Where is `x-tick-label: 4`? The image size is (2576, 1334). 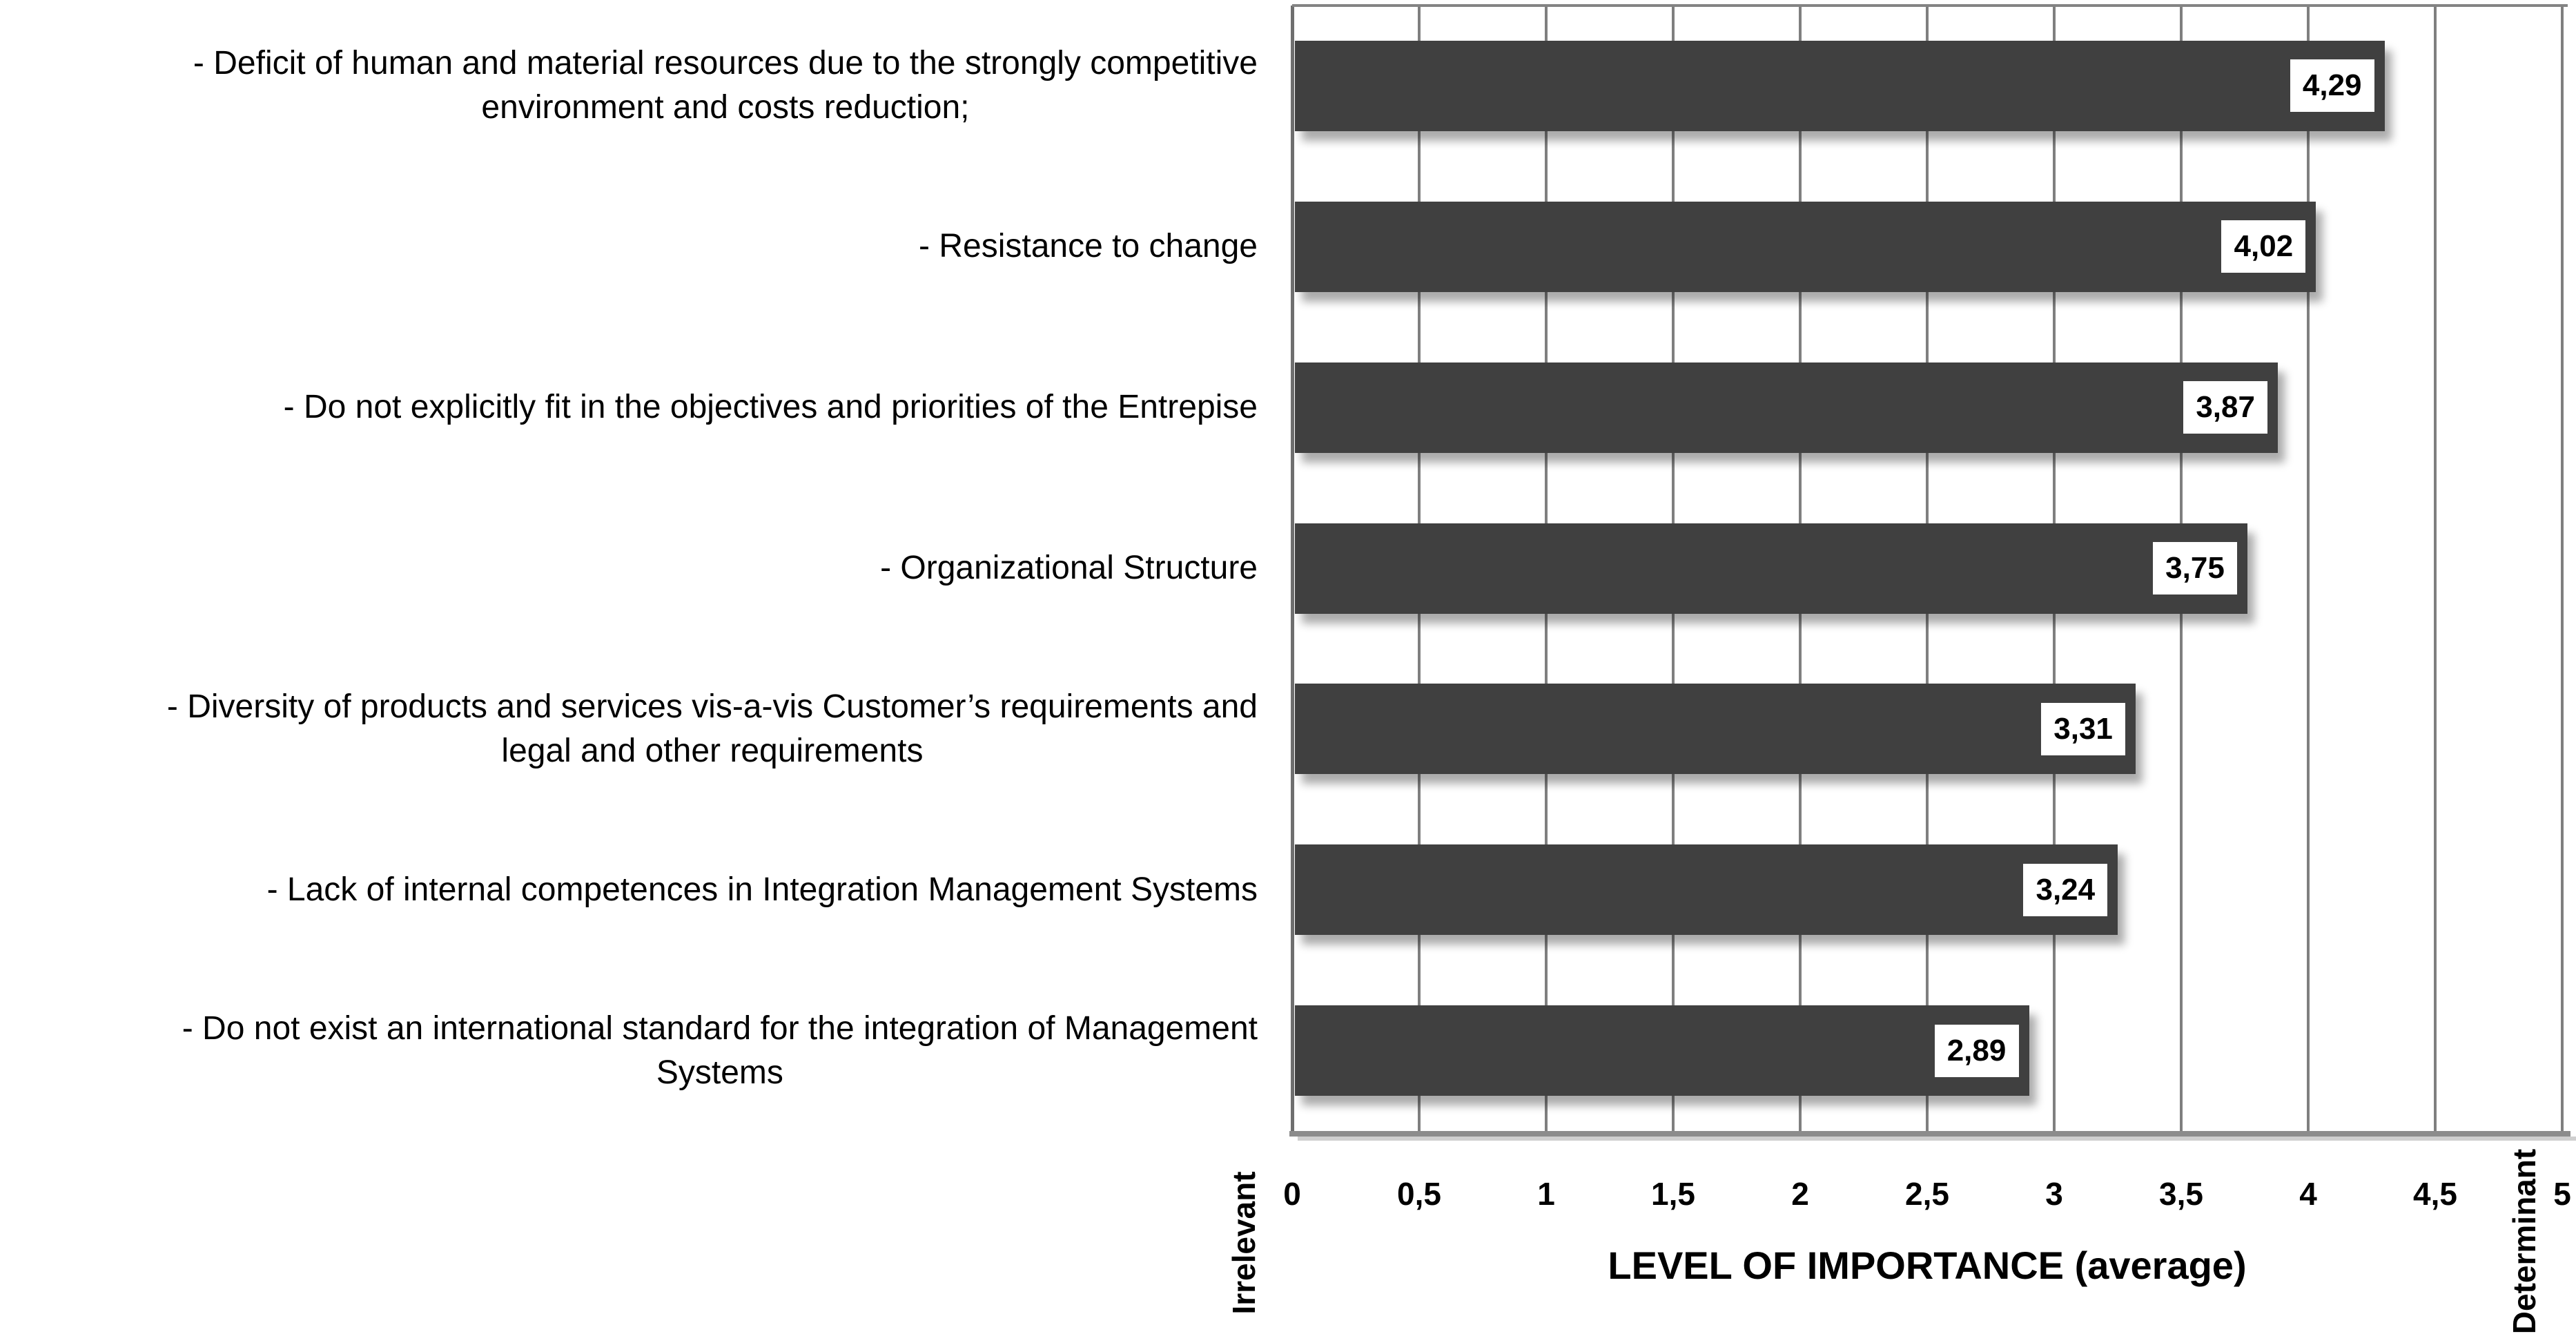 x-tick-label: 4 is located at coordinates (2308, 1194).